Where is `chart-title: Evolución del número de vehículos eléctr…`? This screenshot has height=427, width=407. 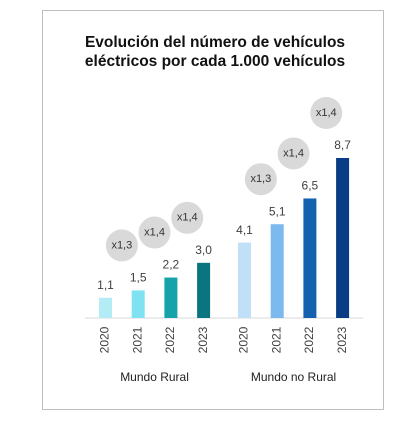
chart-title: Evolución del número de vehículos eléctr… is located at coordinates (215, 52).